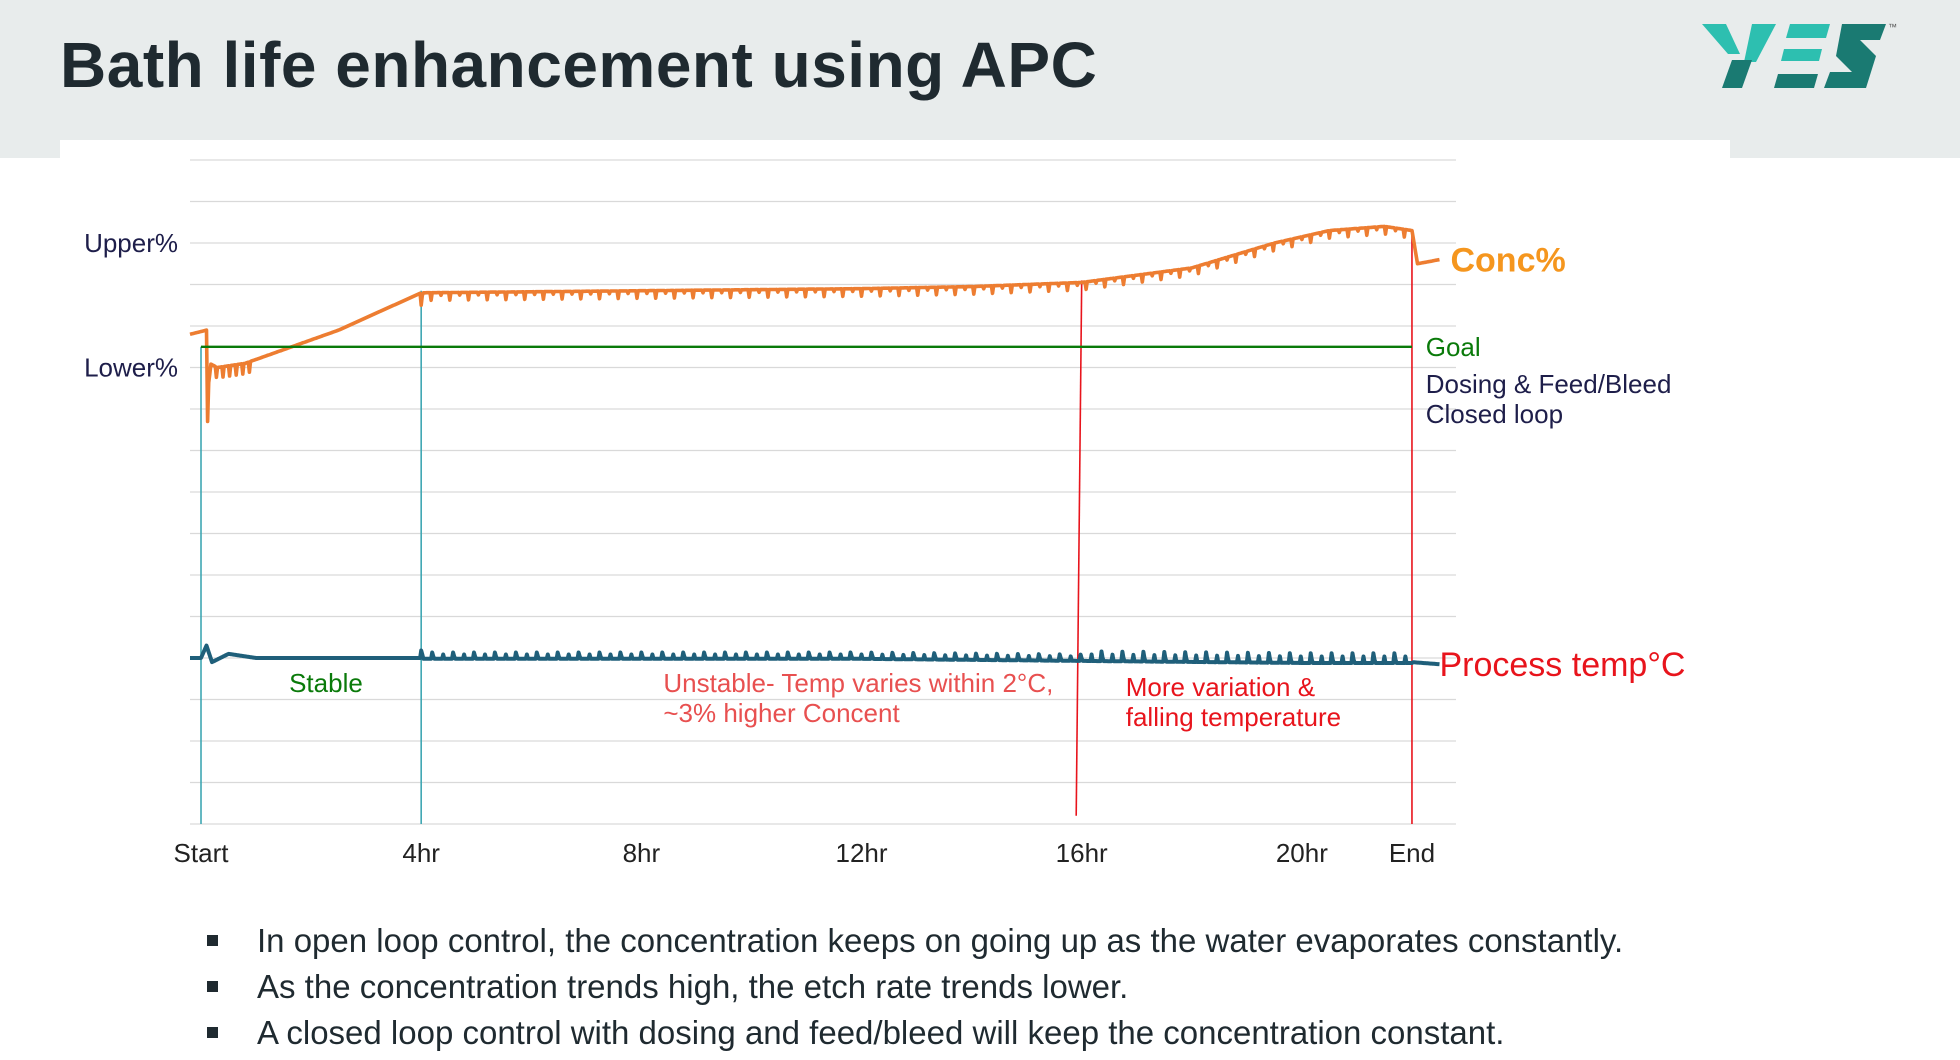 The image size is (1960, 1060). Describe the element at coordinates (1737, 74) in the screenshot. I see `logo-letter-y-stem` at that location.